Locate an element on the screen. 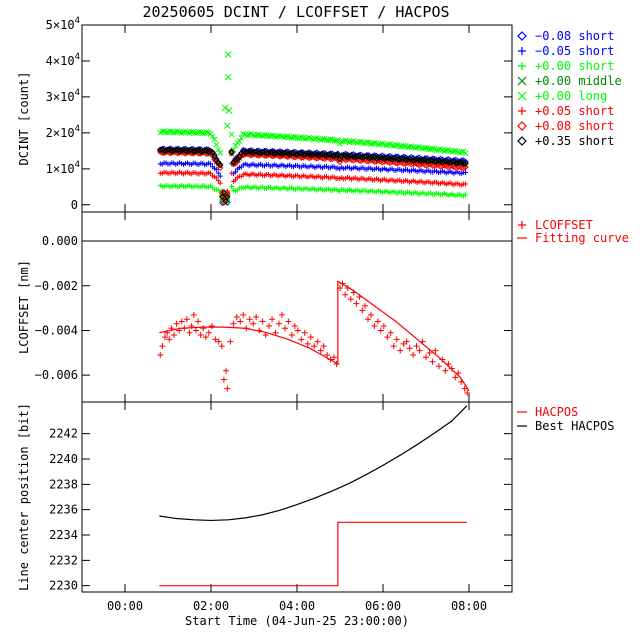 The width and height of the screenshot is (640, 640). legend-label: −0.05 short is located at coordinates (574, 51).